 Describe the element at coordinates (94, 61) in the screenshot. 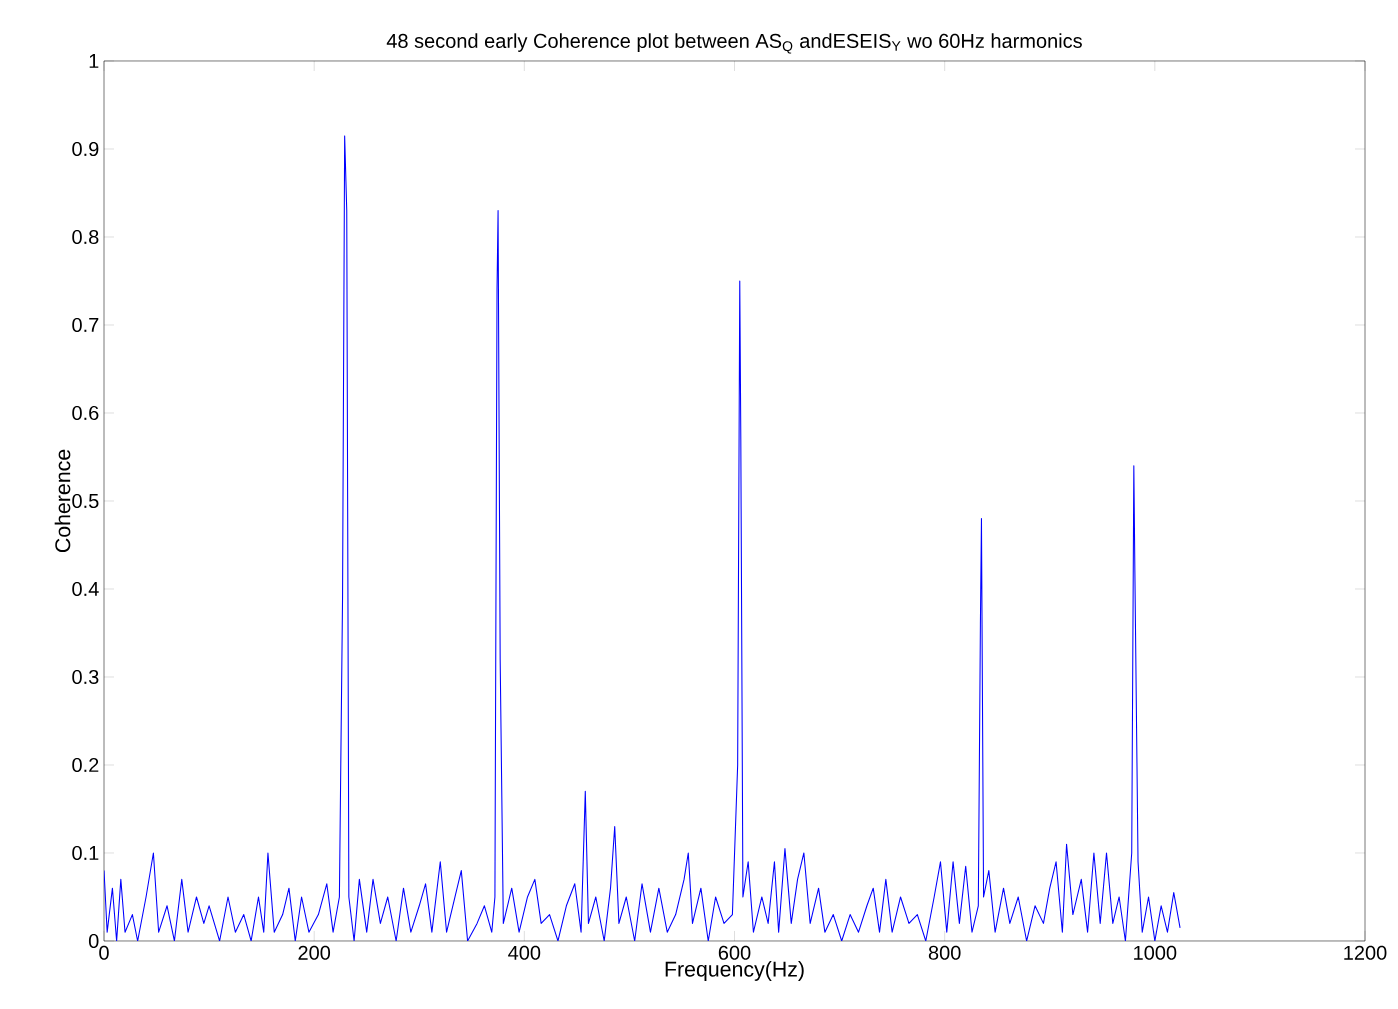

I see `y-tick-label: 1` at that location.